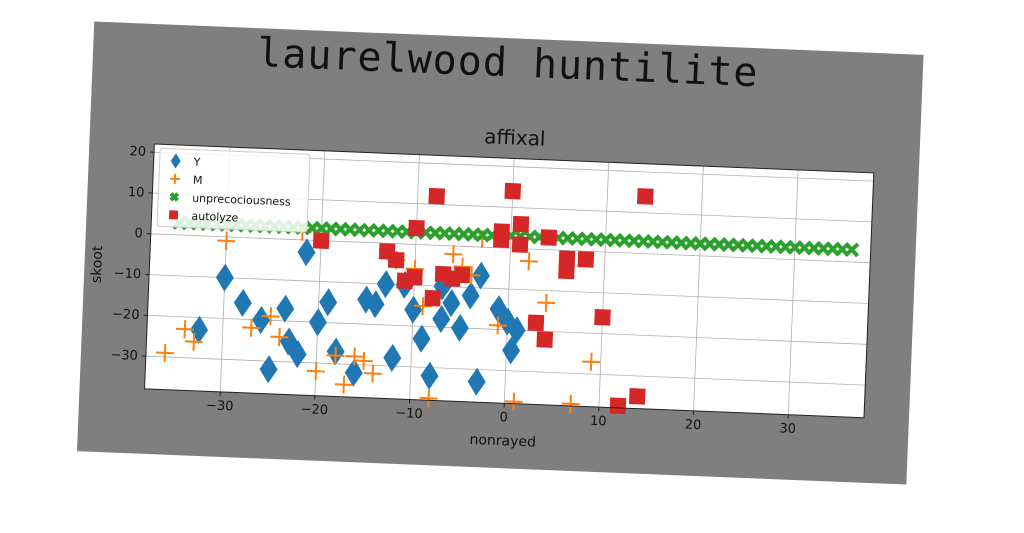 The height and width of the screenshot is (533, 1024). What do you see at coordinates (598, 422) in the screenshot?
I see `x-tick-label: 10` at bounding box center [598, 422].